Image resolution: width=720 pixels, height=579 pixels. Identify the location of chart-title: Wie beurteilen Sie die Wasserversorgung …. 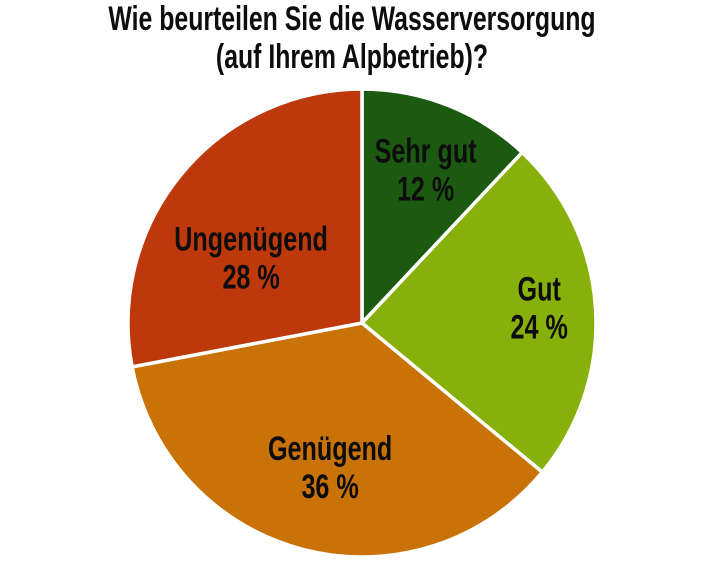
(352, 38).